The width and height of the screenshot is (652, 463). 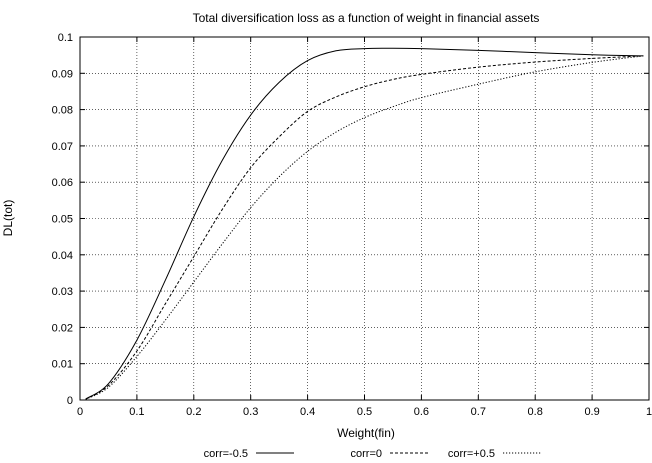 What do you see at coordinates (62, 183) in the screenshot?
I see `y-tick-label: 0.06` at bounding box center [62, 183].